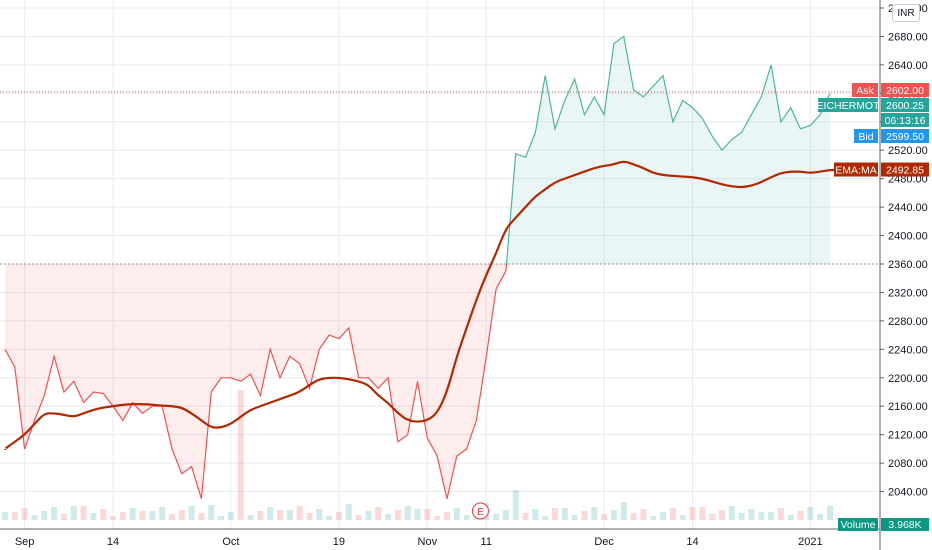  Describe the element at coordinates (905, 524) in the screenshot. I see `volume-tag-value-bg` at that location.